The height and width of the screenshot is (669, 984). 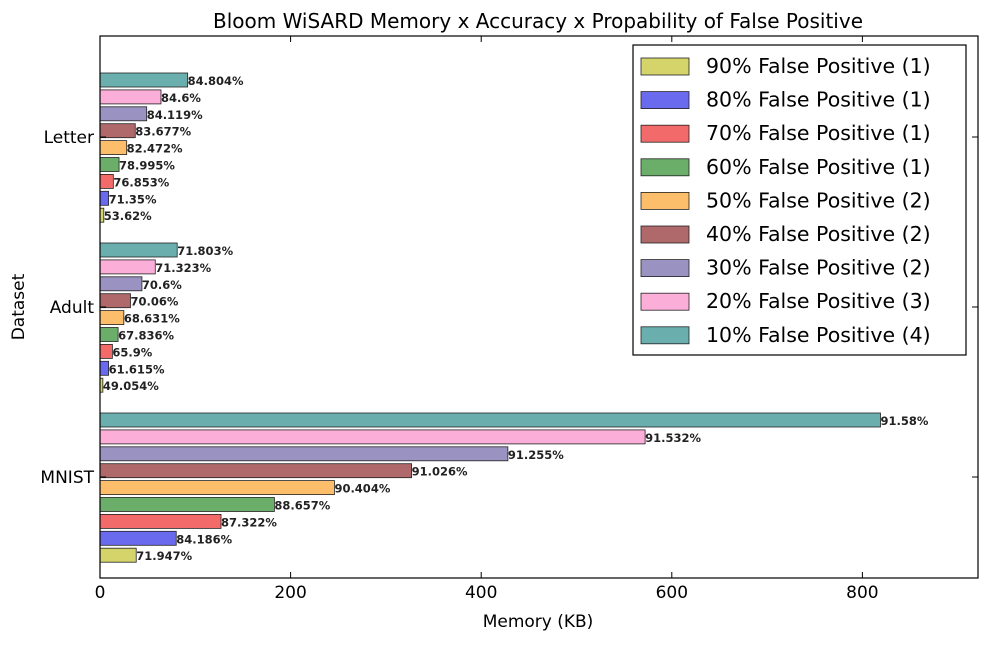 I want to click on bar-value-label: 65.9%, so click(x=132, y=352).